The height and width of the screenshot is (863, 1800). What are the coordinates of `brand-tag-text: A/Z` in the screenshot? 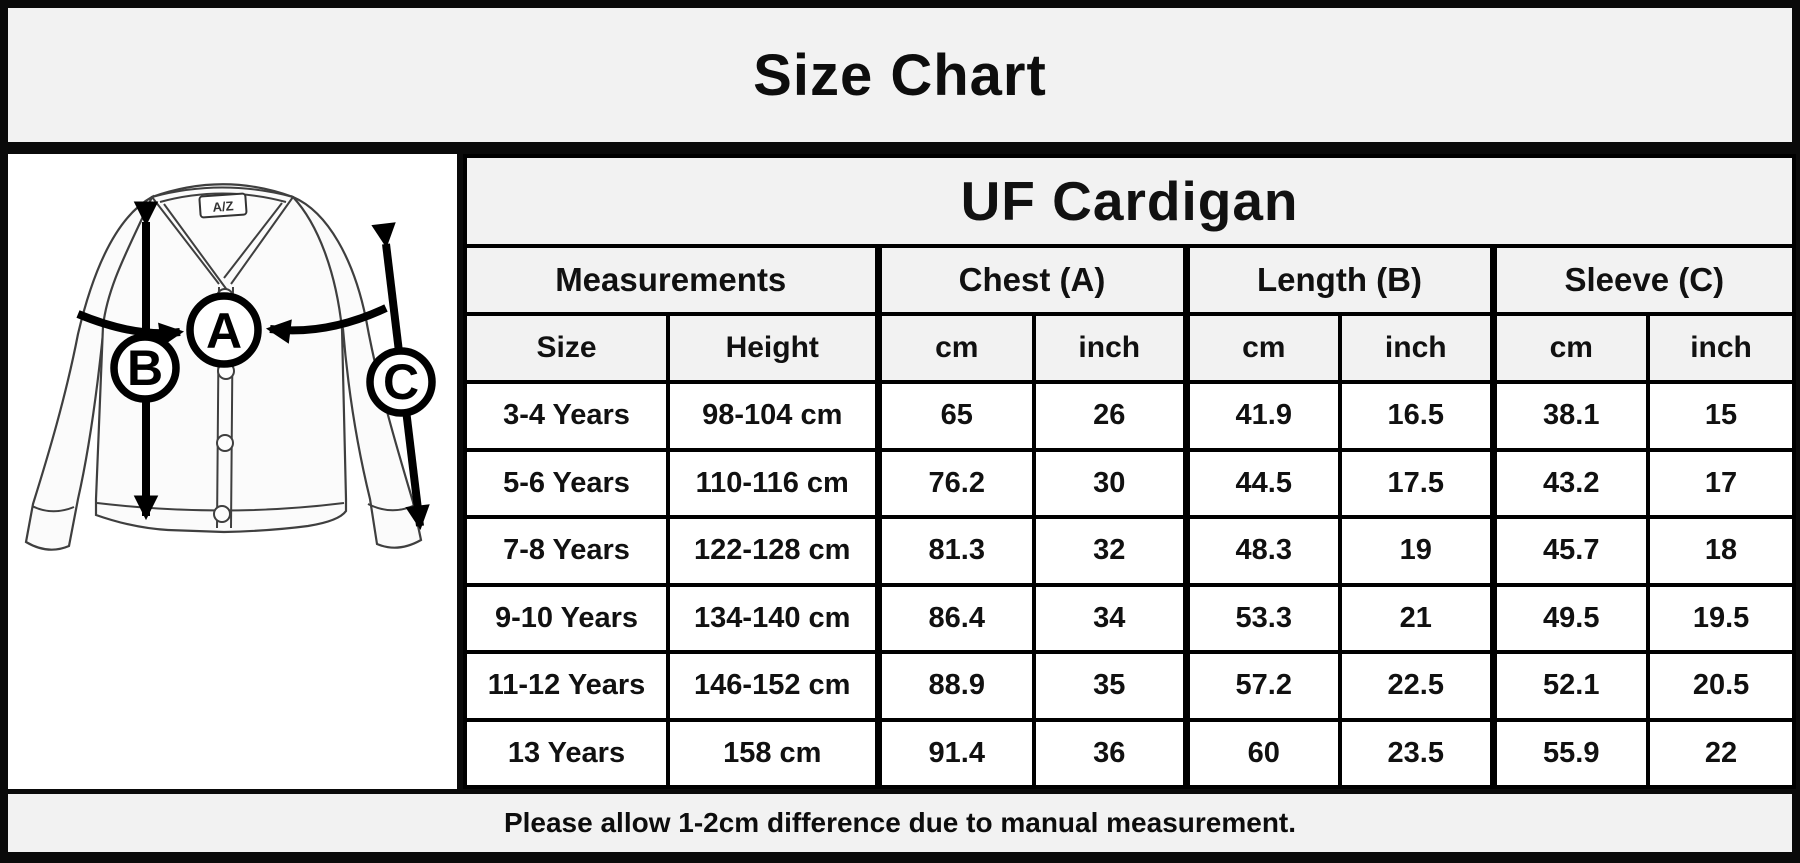 It's located at (223, 206).